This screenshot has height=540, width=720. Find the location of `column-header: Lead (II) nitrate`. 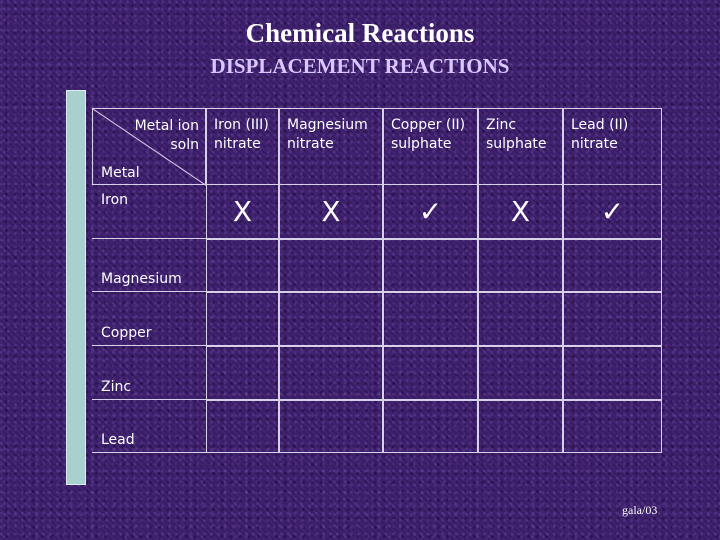

column-header: Lead (II) nitrate is located at coordinates (612, 146).